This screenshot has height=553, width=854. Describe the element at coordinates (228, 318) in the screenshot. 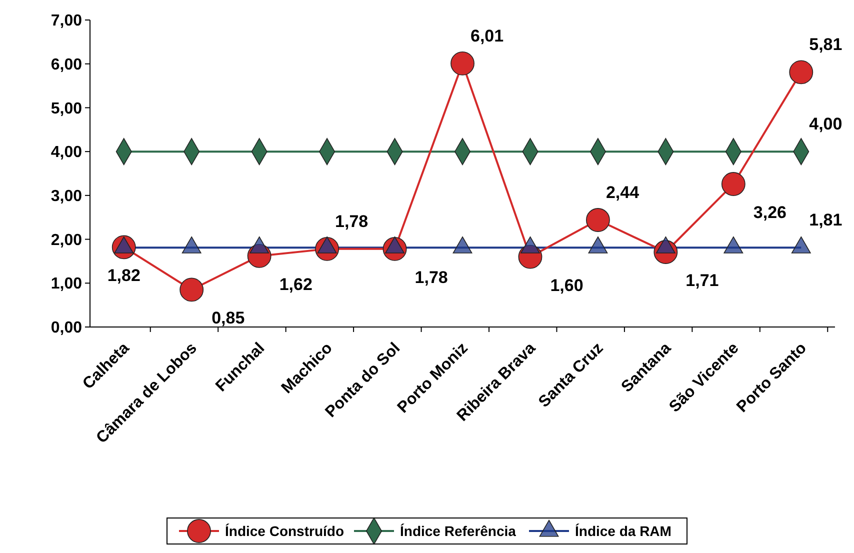

I see `data-label: 0,85` at that location.